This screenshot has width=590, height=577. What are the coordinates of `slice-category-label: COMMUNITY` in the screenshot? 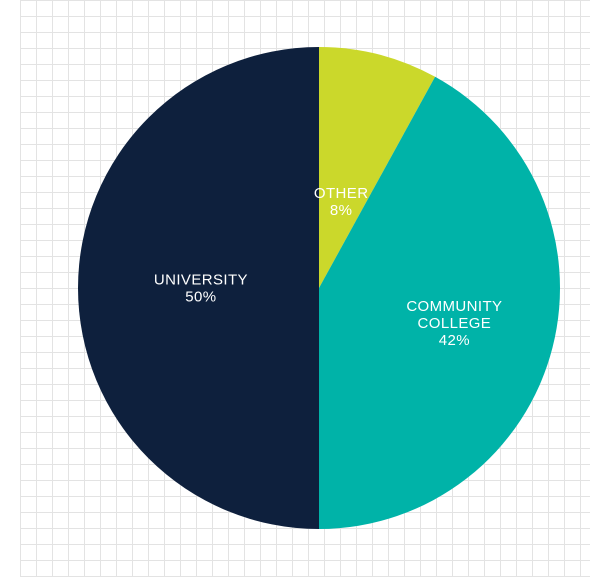 It's located at (454, 306).